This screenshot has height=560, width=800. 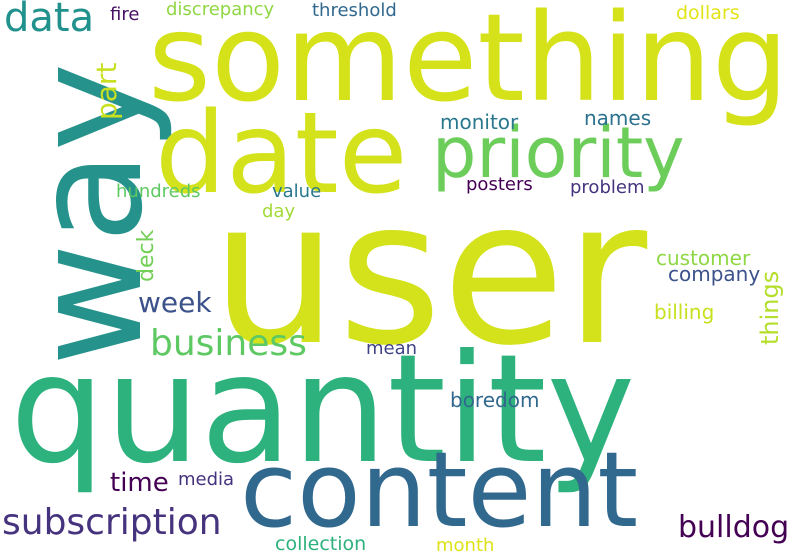 What do you see at coordinates (734, 527) in the screenshot?
I see `word-bulldog: bulldog` at bounding box center [734, 527].